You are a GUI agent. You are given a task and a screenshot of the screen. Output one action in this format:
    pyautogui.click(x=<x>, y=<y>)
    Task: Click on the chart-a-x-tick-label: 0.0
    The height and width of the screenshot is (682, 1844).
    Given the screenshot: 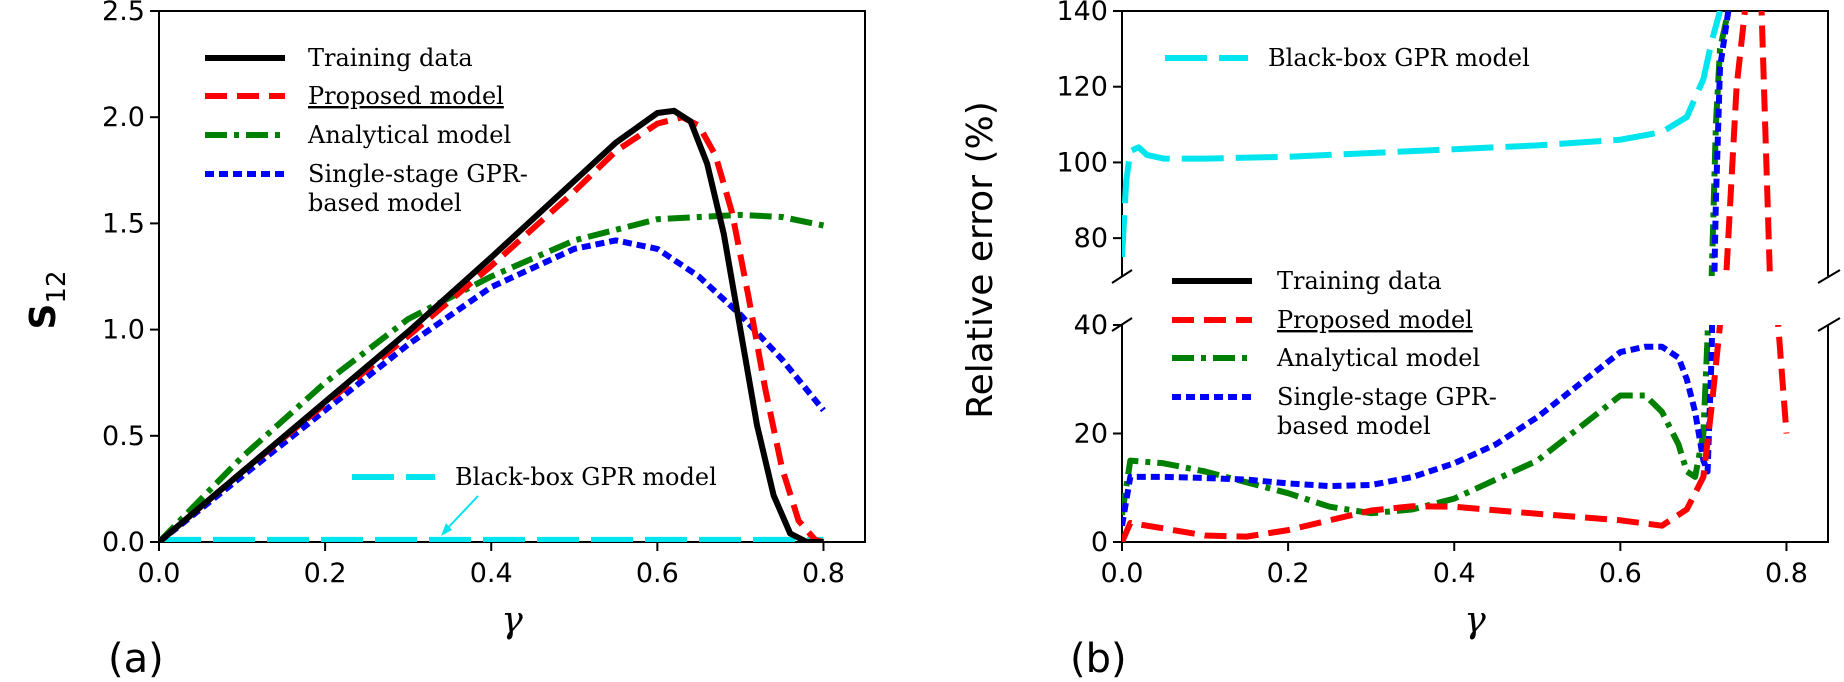 What is the action you would take?
    pyautogui.click(x=159, y=573)
    